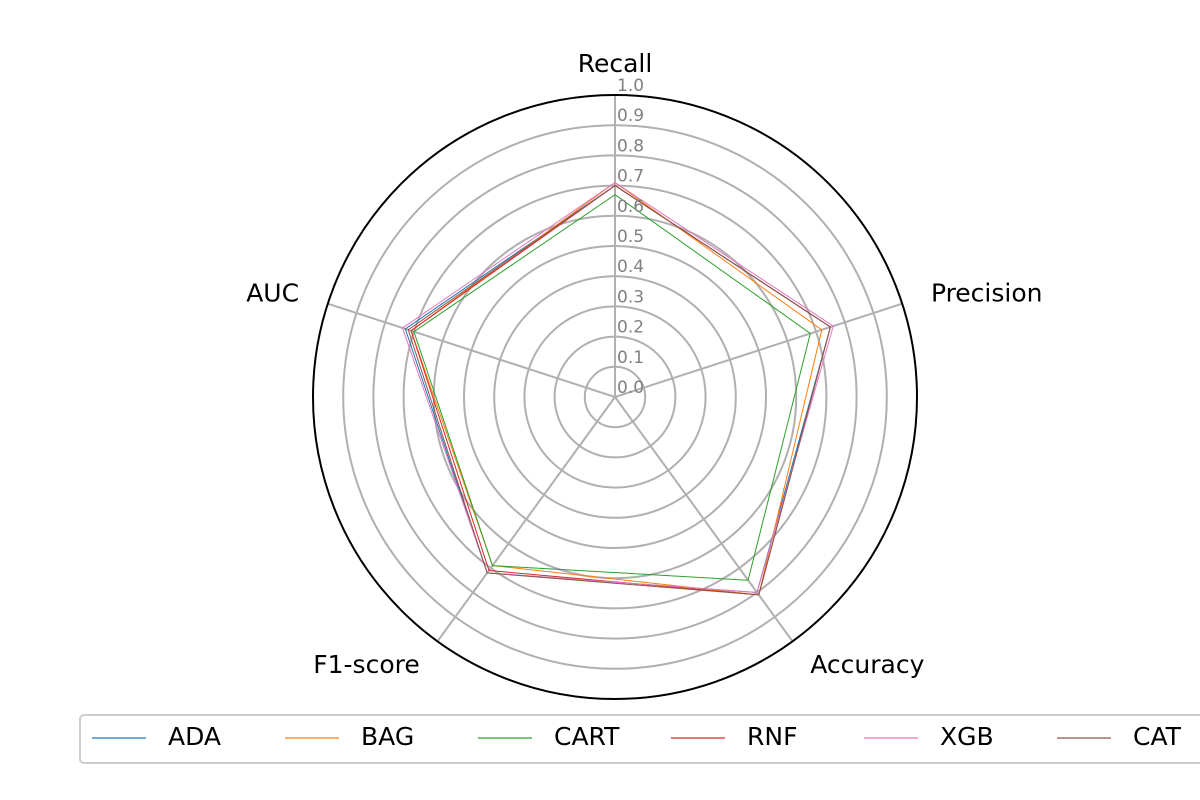 The height and width of the screenshot is (800, 1200). I want to click on axis-label: Accuracy, so click(867, 664).